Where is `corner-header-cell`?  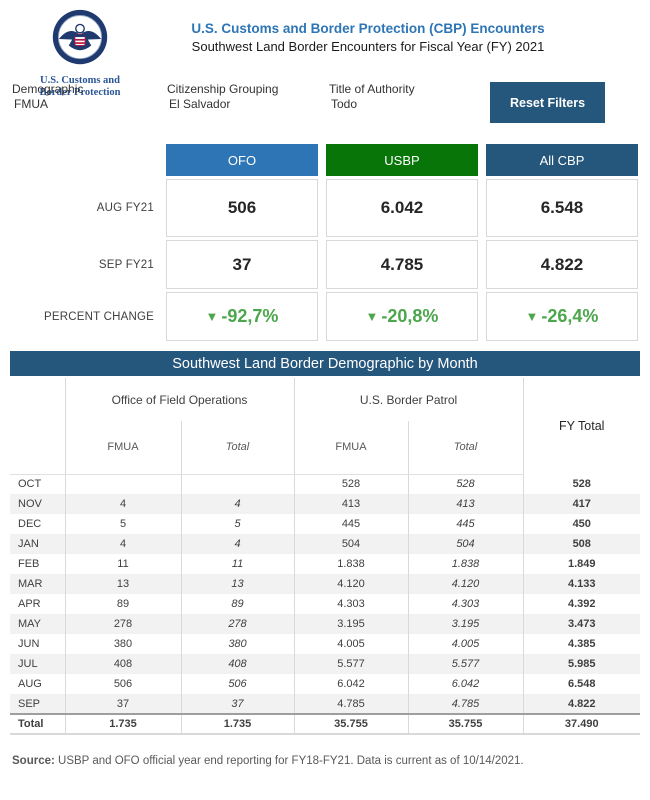 corner-header-cell is located at coordinates (38, 399).